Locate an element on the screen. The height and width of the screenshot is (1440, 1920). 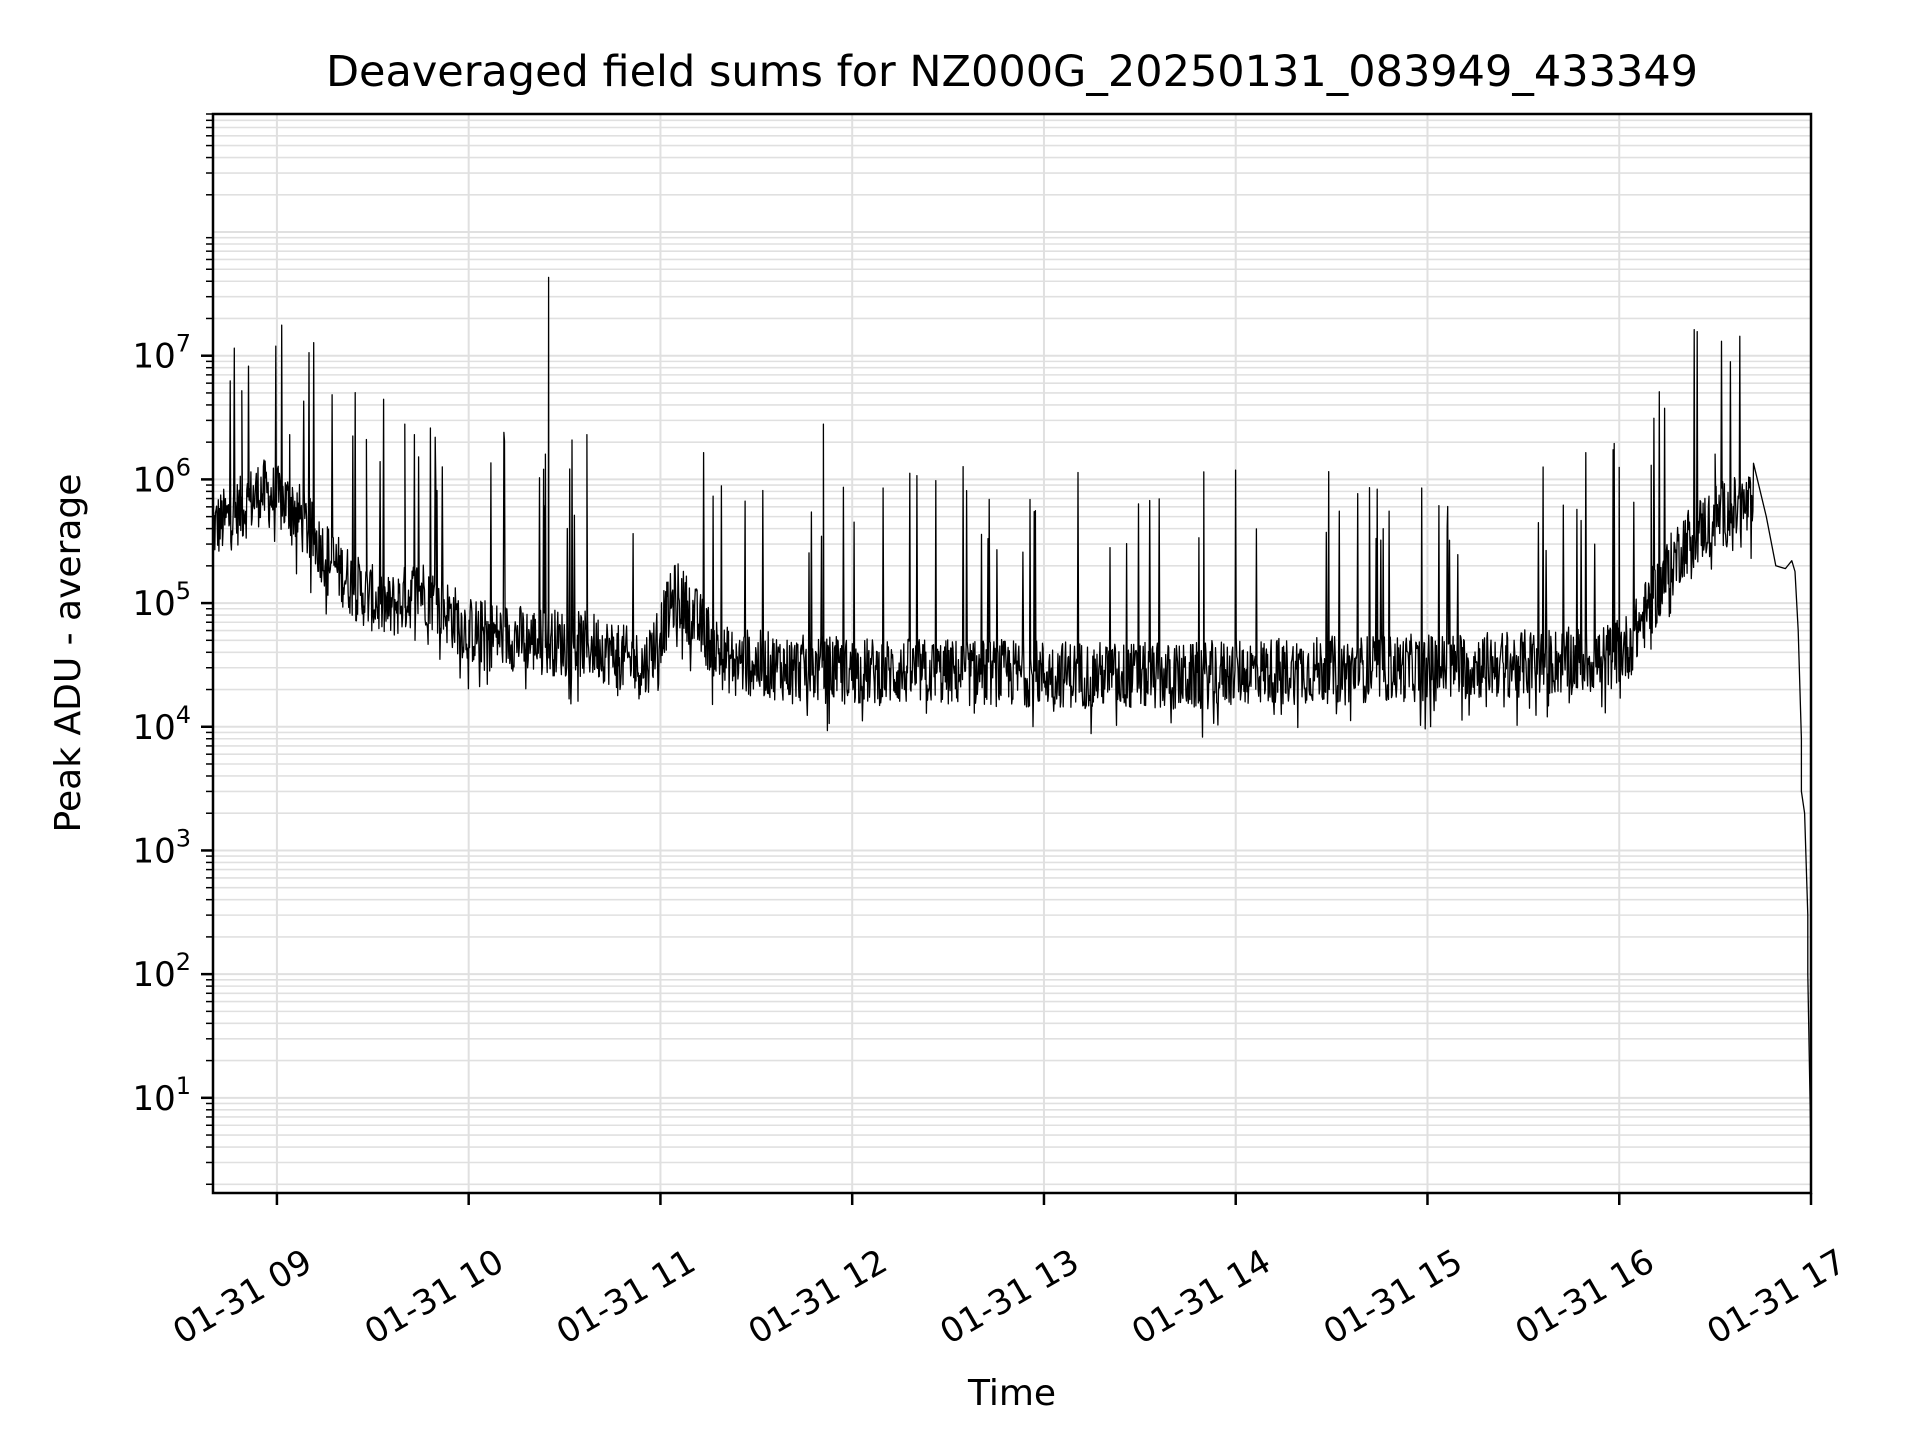
y-axis-ticks: 10¹ 10² 10³ 10⁴ 10⁵ 10⁶ 10⁷ is located at coordinates (172, 649).